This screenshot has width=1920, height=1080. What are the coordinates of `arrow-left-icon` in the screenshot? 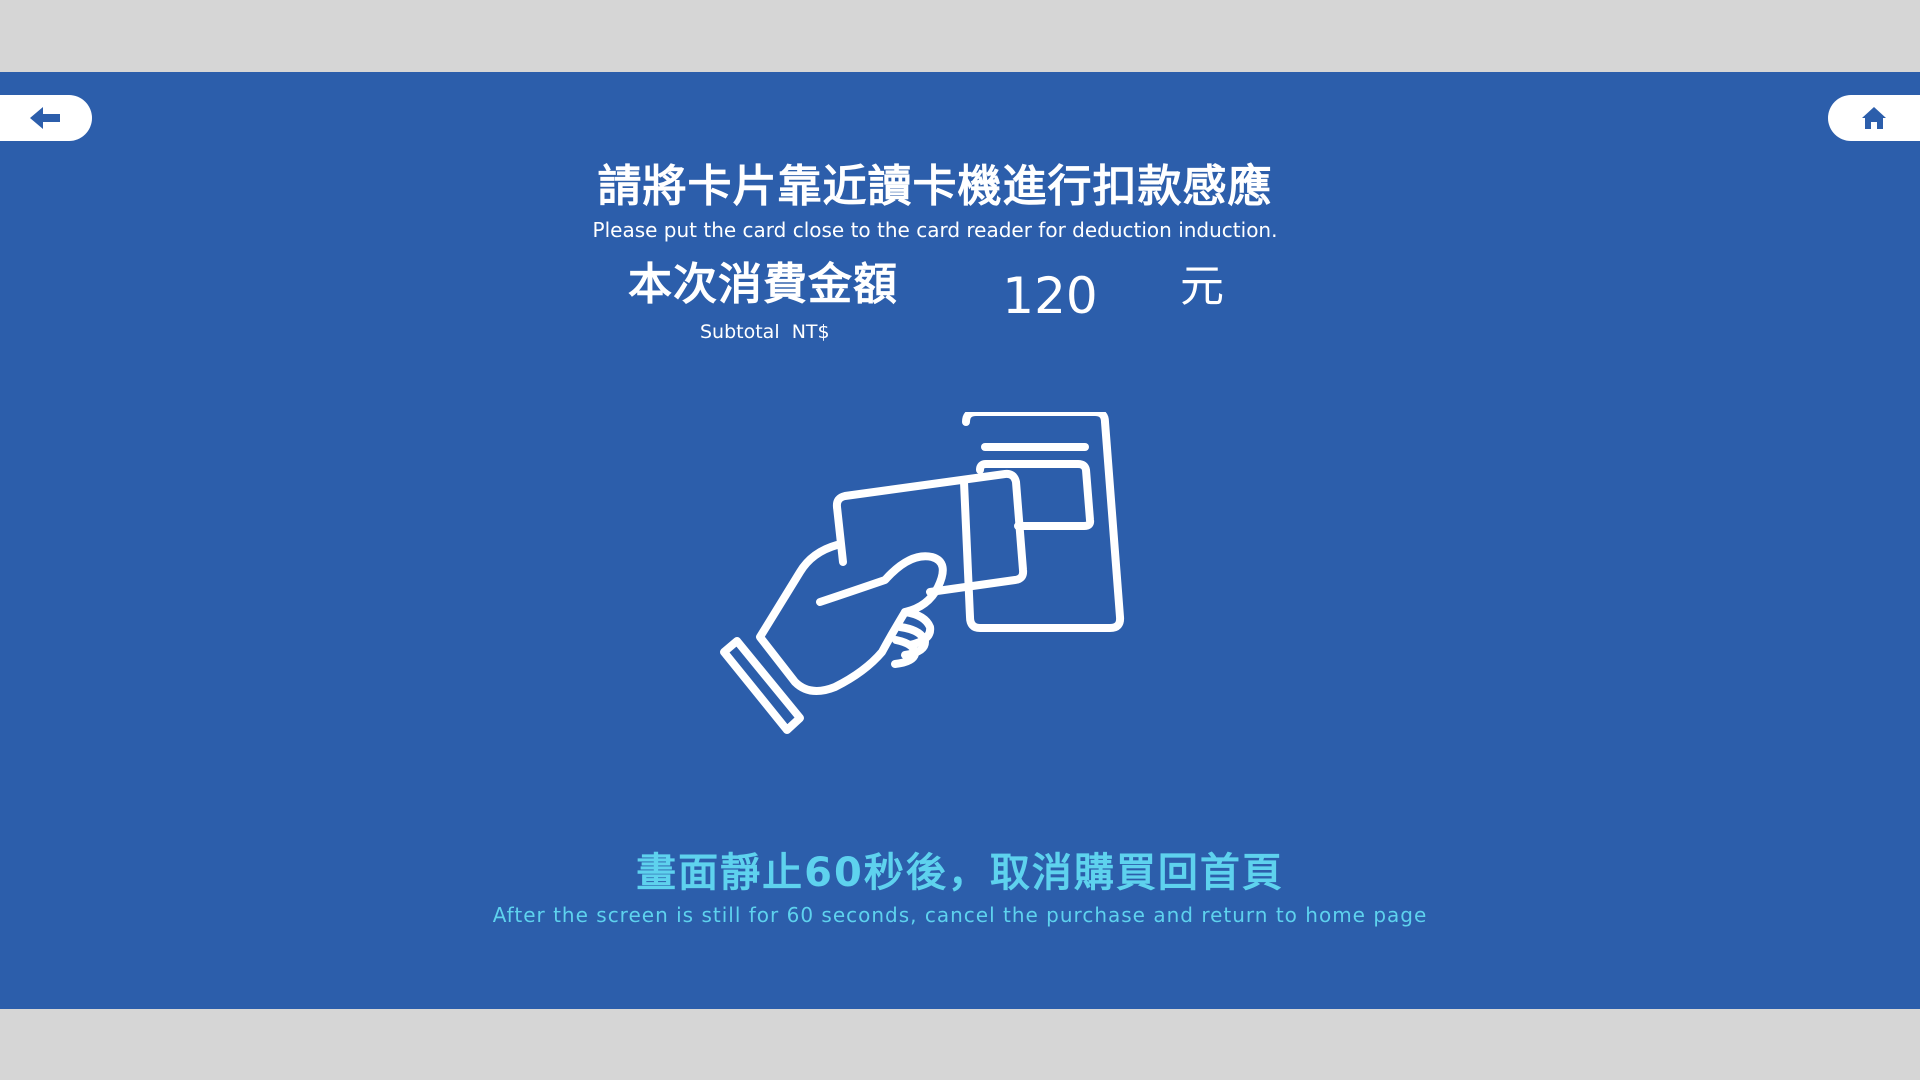 It's located at (45, 118).